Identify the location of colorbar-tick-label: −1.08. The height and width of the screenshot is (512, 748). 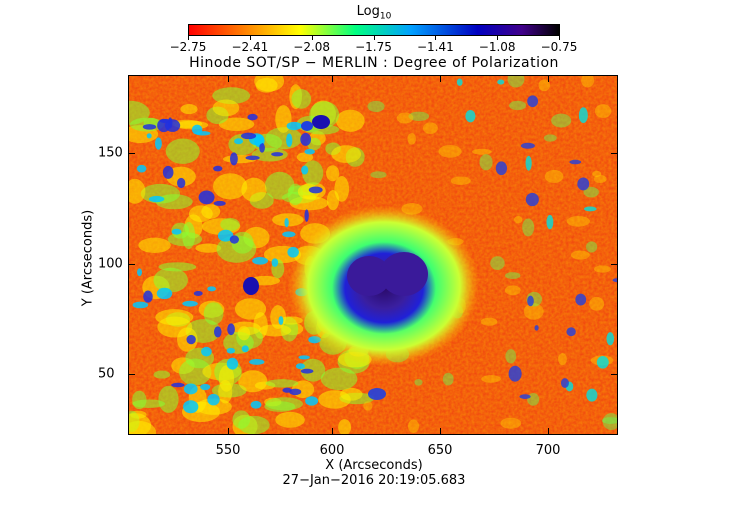
(497, 47).